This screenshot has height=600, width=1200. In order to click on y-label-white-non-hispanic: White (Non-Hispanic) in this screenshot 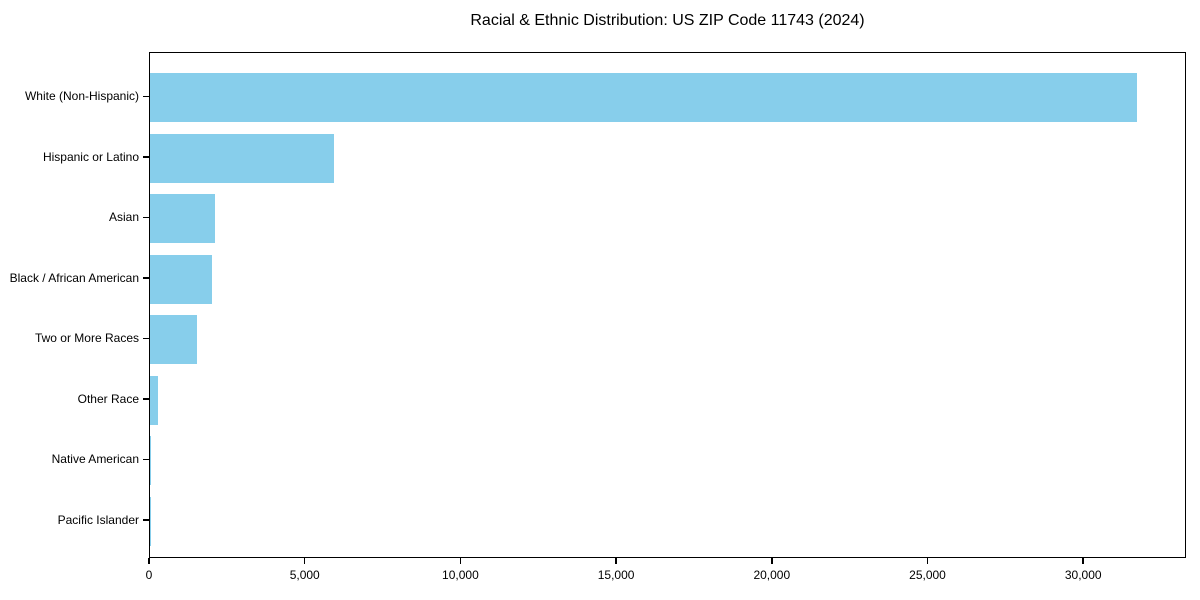, I will do `click(81, 96)`.